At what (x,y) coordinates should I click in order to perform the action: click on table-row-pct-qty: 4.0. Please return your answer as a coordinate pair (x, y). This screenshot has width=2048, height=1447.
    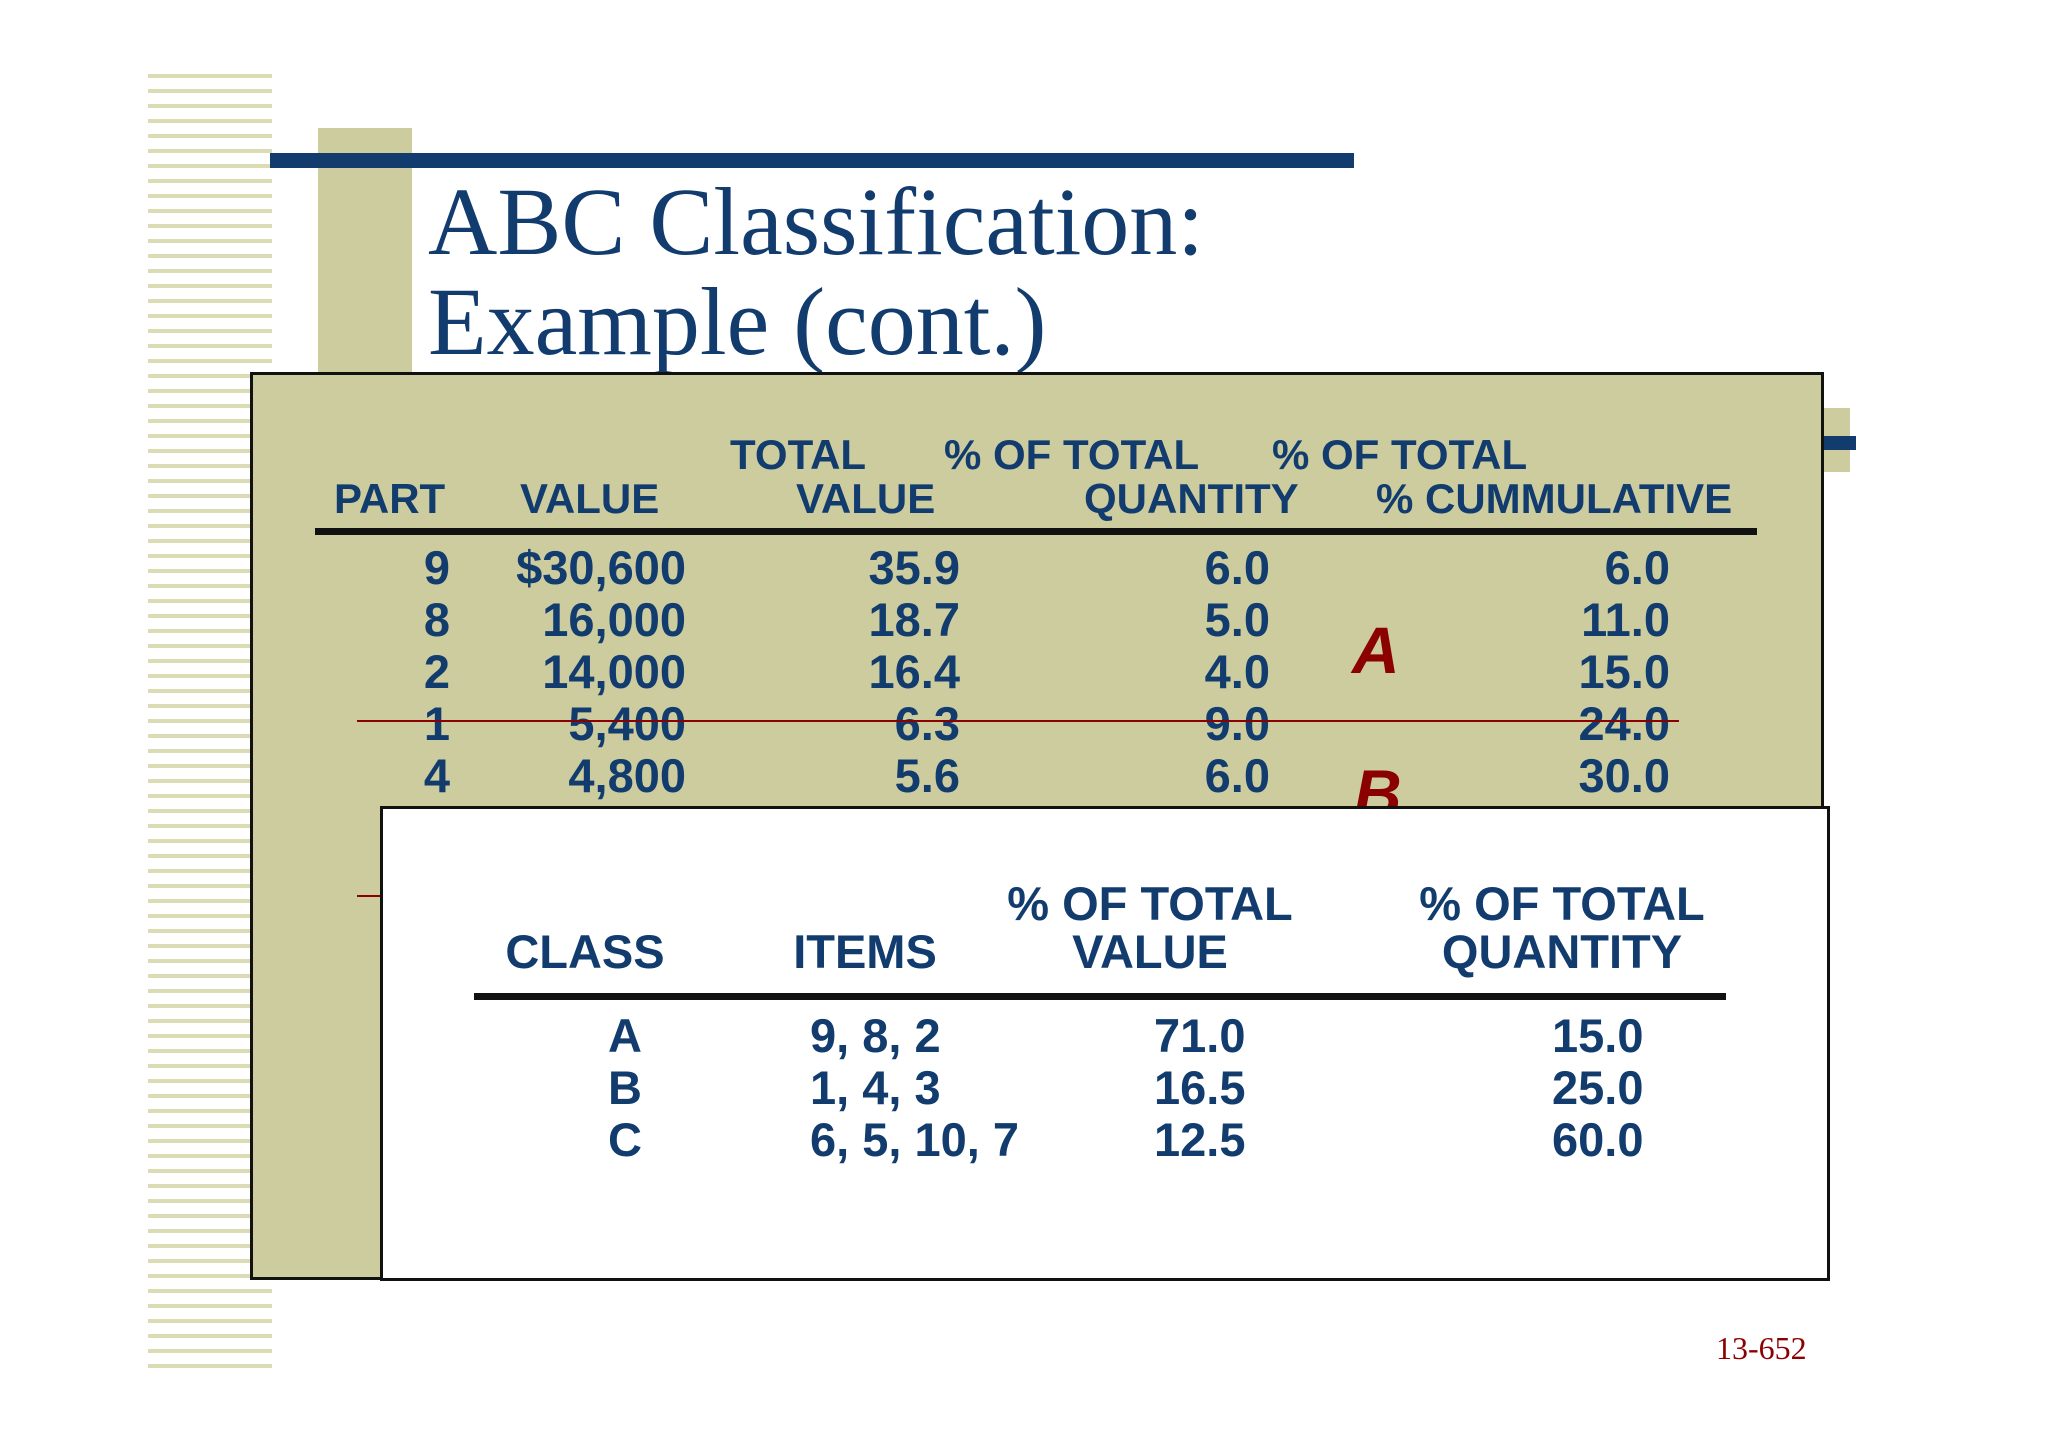
    Looking at the image, I should click on (1237, 671).